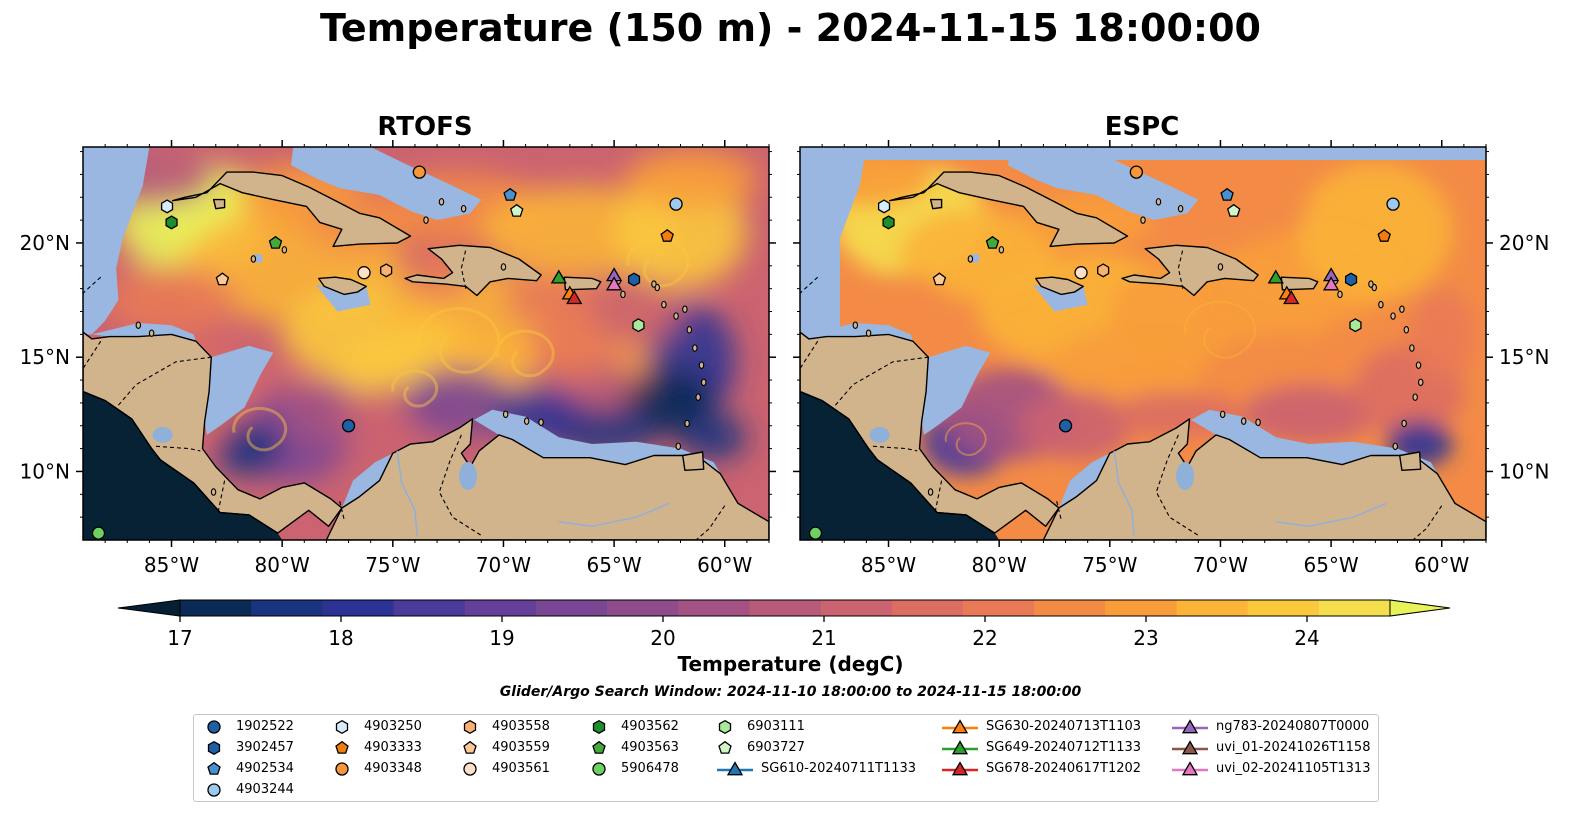 The height and width of the screenshot is (827, 1581). Describe the element at coordinates (1524, 471) in the screenshot. I see `lat-tick-label: 10°N` at that location.